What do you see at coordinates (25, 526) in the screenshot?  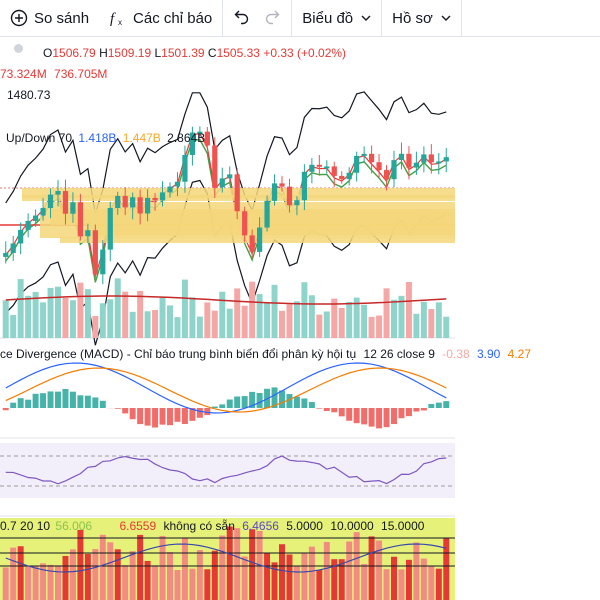 I see `bottom-indicator-label: 0.7 20 10` at bounding box center [25, 526].